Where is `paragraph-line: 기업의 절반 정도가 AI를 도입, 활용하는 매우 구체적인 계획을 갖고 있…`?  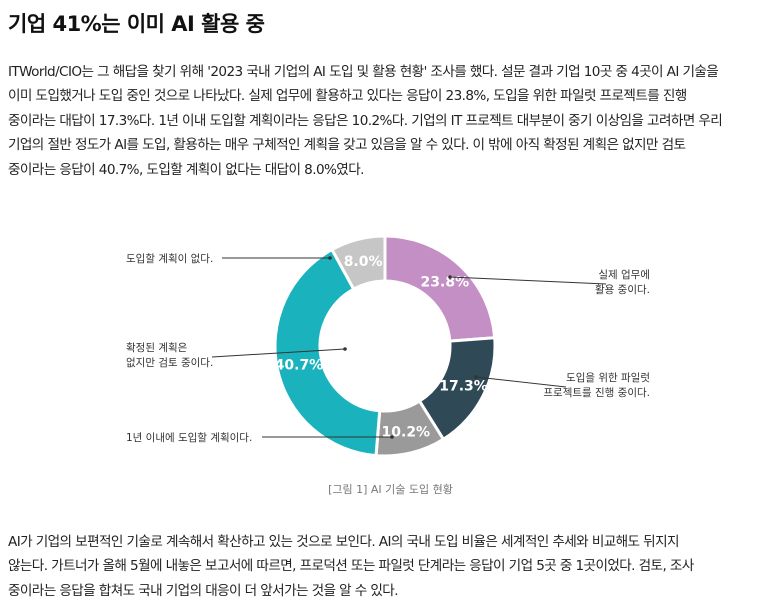 paragraph-line: 기업의 절반 정도가 AI를 도입, 활용하는 매우 구체적인 계획을 갖고 있… is located at coordinates (347, 145).